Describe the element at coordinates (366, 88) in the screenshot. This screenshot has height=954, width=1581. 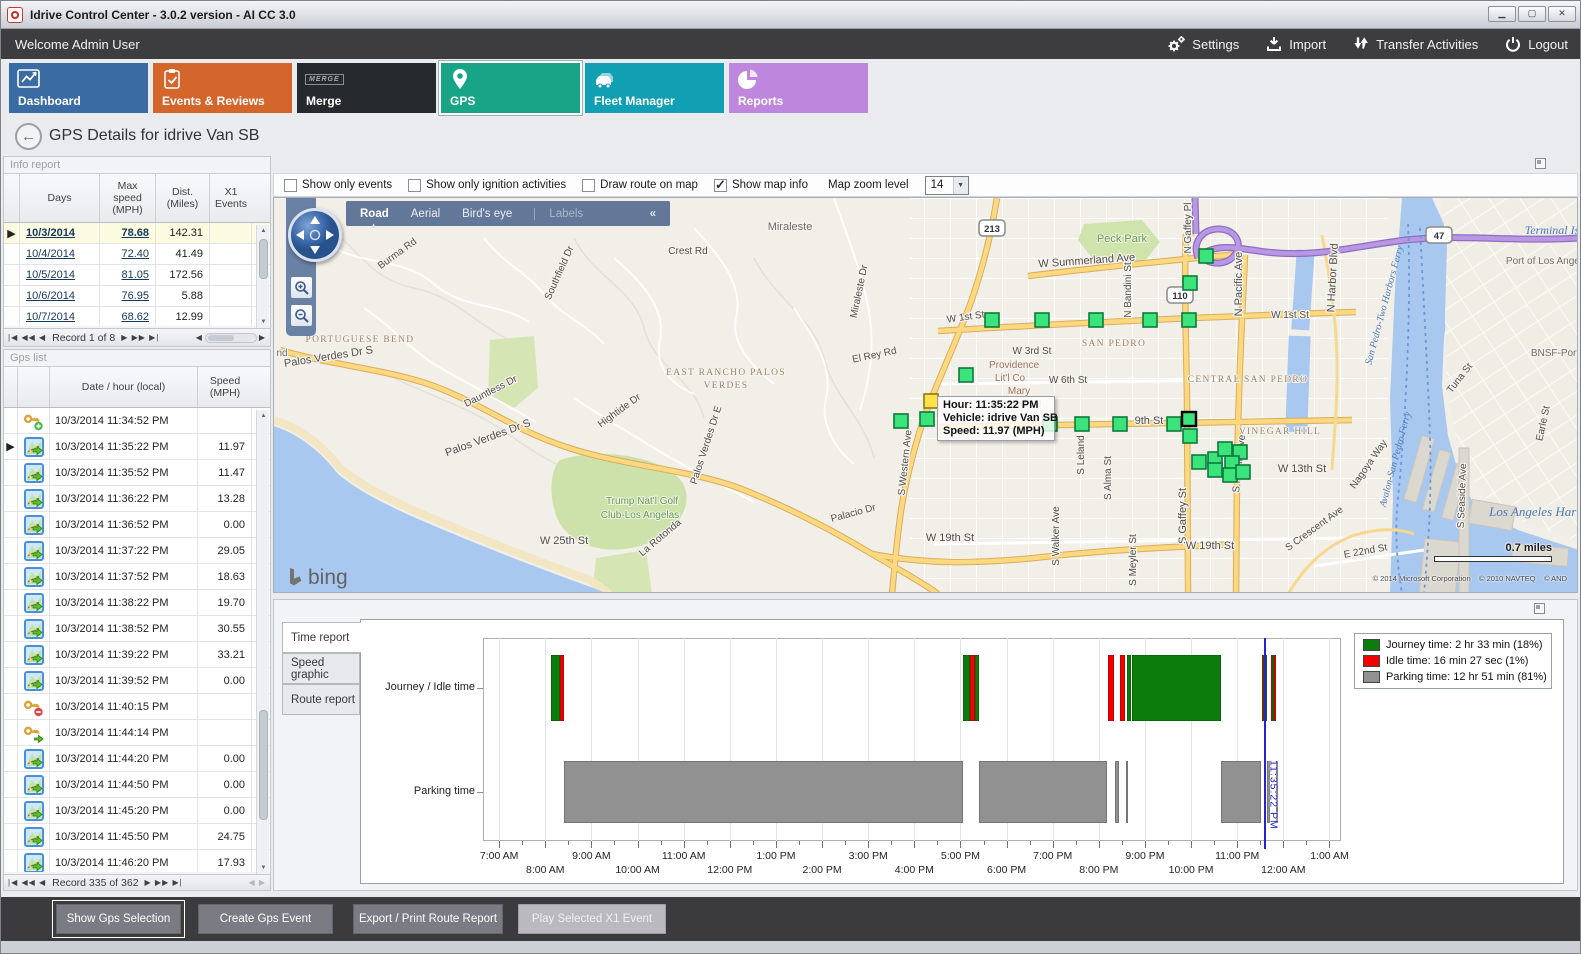
I see `nav-tile-merge: MERGE Merge` at that location.